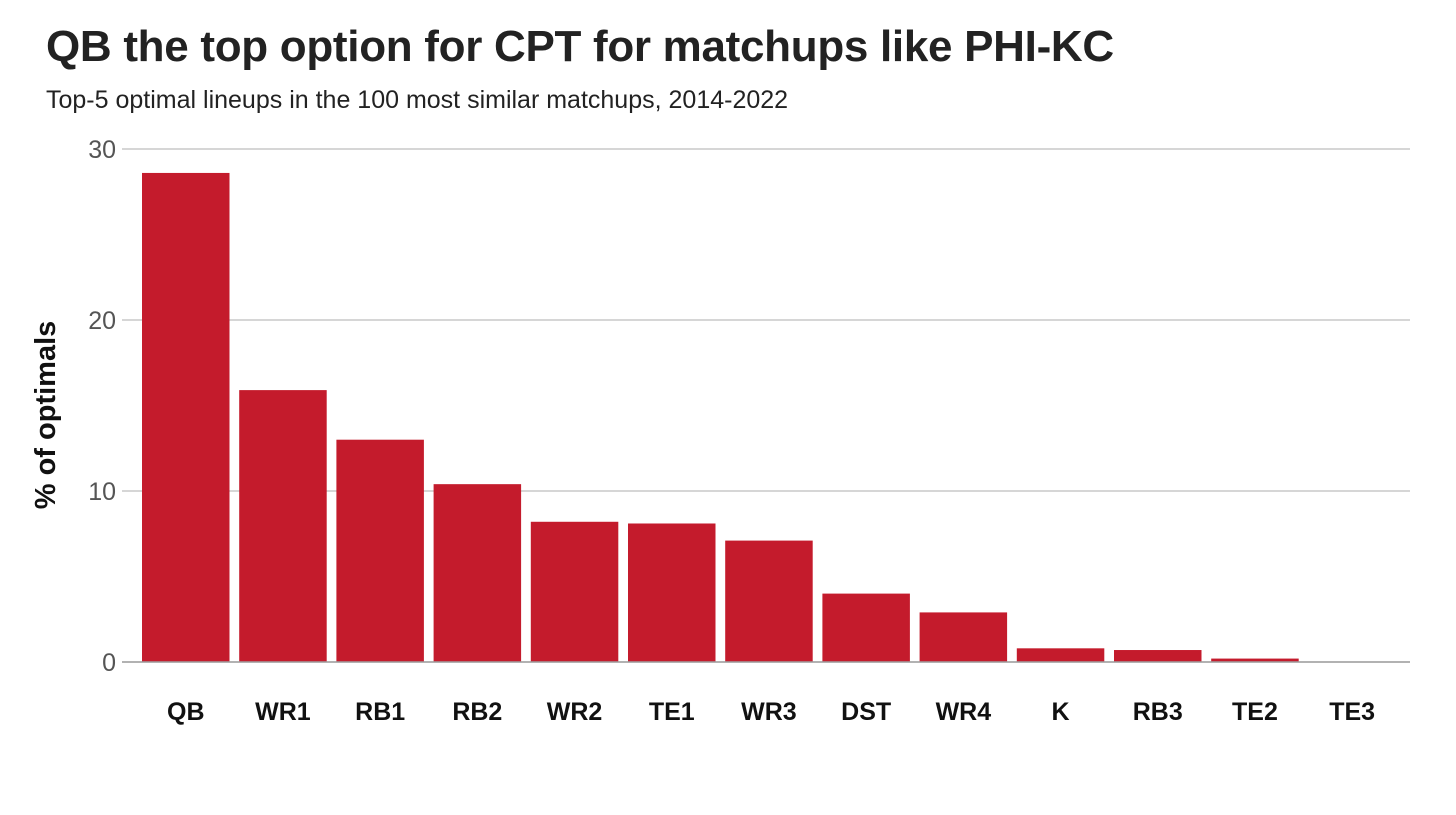 Image resolution: width=1456 pixels, height=815 pixels. What do you see at coordinates (575, 712) in the screenshot?
I see `x-tick-label-wr2: WR2` at bounding box center [575, 712].